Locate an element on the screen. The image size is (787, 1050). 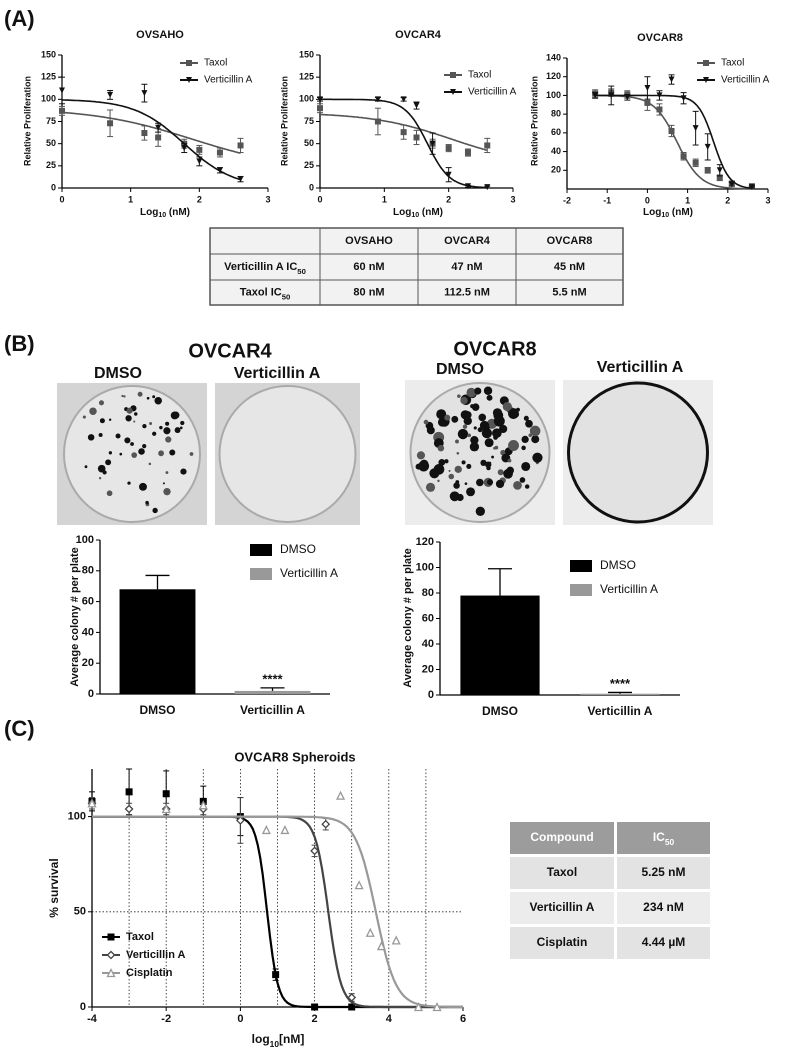
legend-label: Taxol is located at coordinates (479, 75).